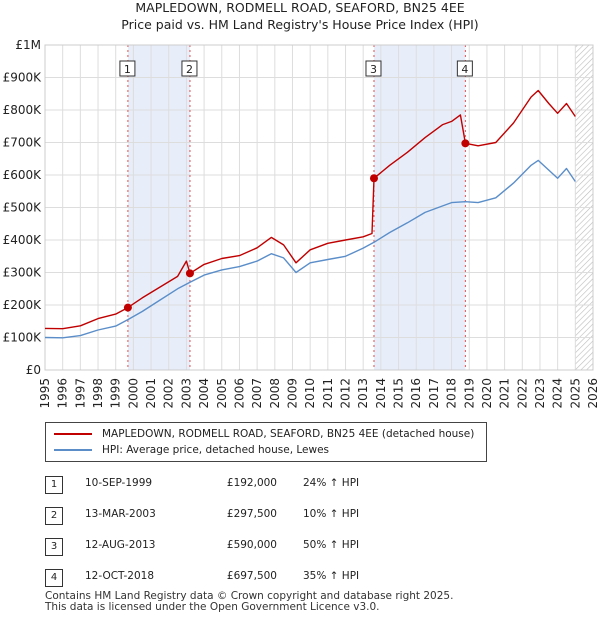 The image size is (600, 620). I want to click on legend-swatch-hpi, so click(73, 450).